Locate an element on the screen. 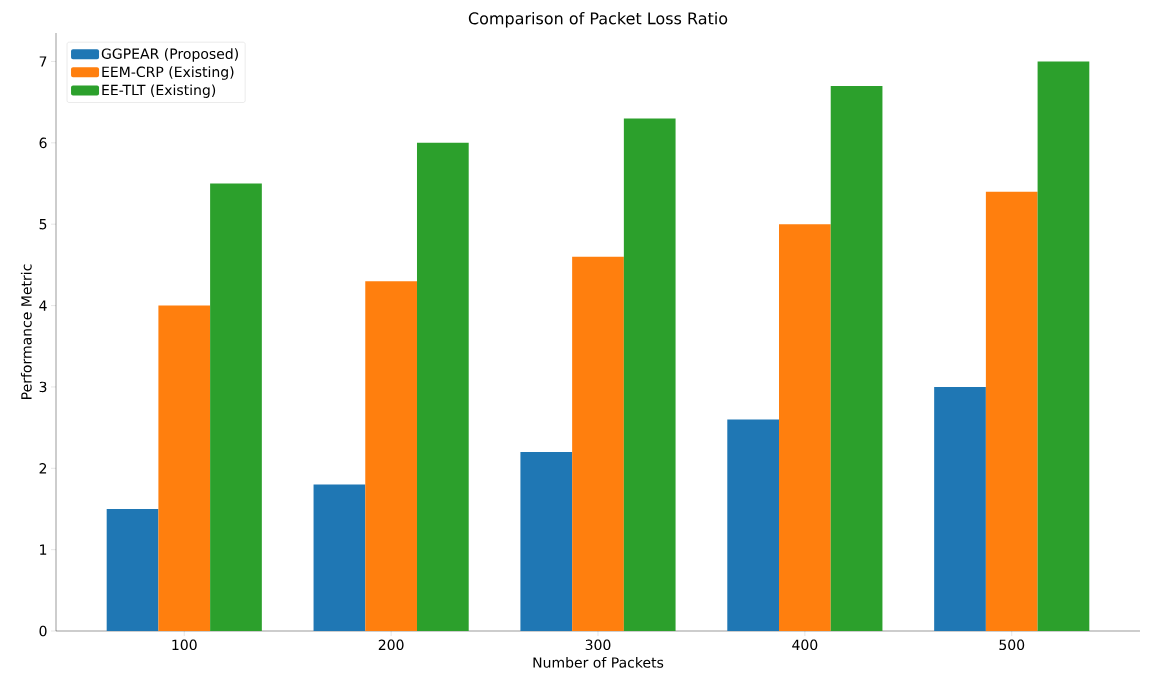 The image size is (1152, 679). y-tick-label: 1 is located at coordinates (43, 549).